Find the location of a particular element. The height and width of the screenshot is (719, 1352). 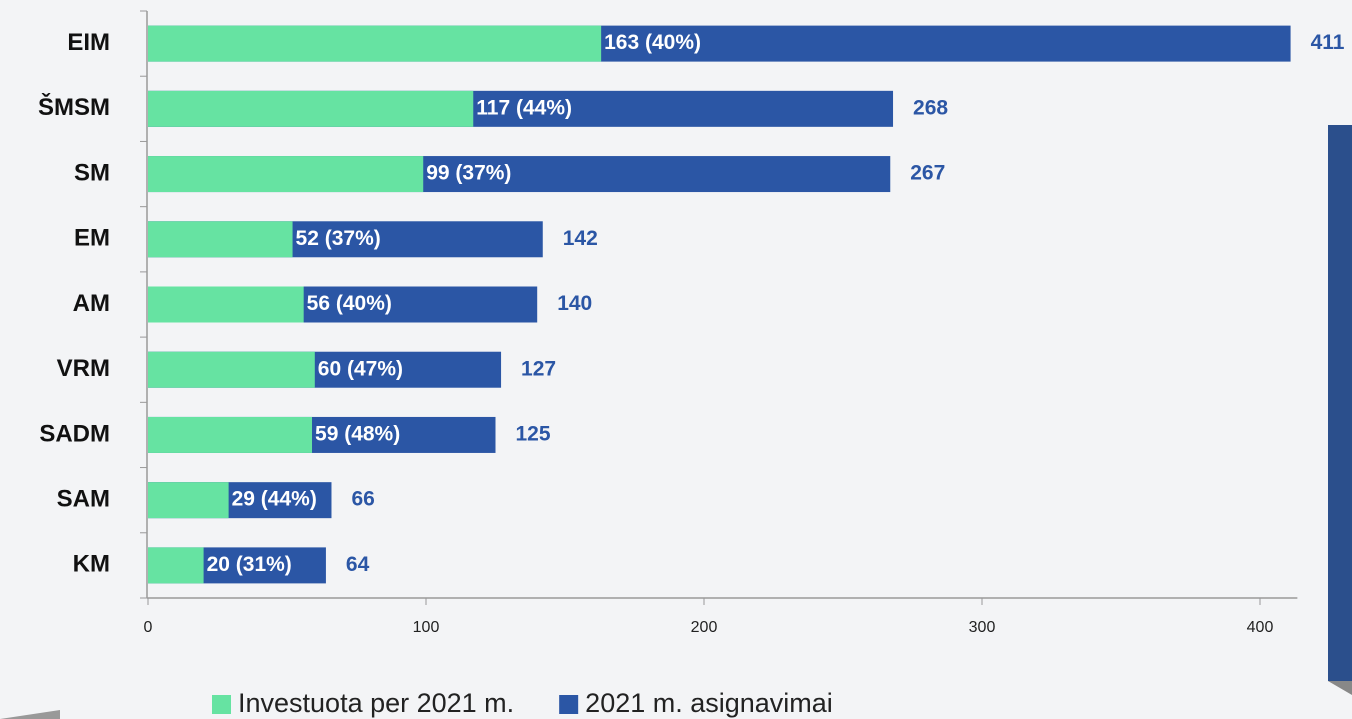

value-label: 117 (44%) is located at coordinates (524, 107).